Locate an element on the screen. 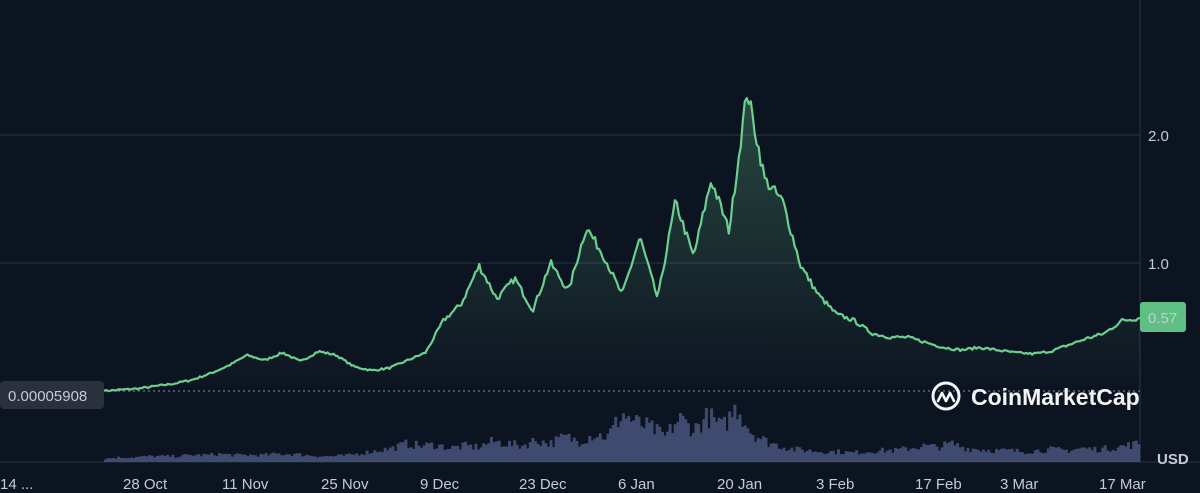  coinmarketcap-watermark: CoinMarketCap is located at coordinates (1035, 396).